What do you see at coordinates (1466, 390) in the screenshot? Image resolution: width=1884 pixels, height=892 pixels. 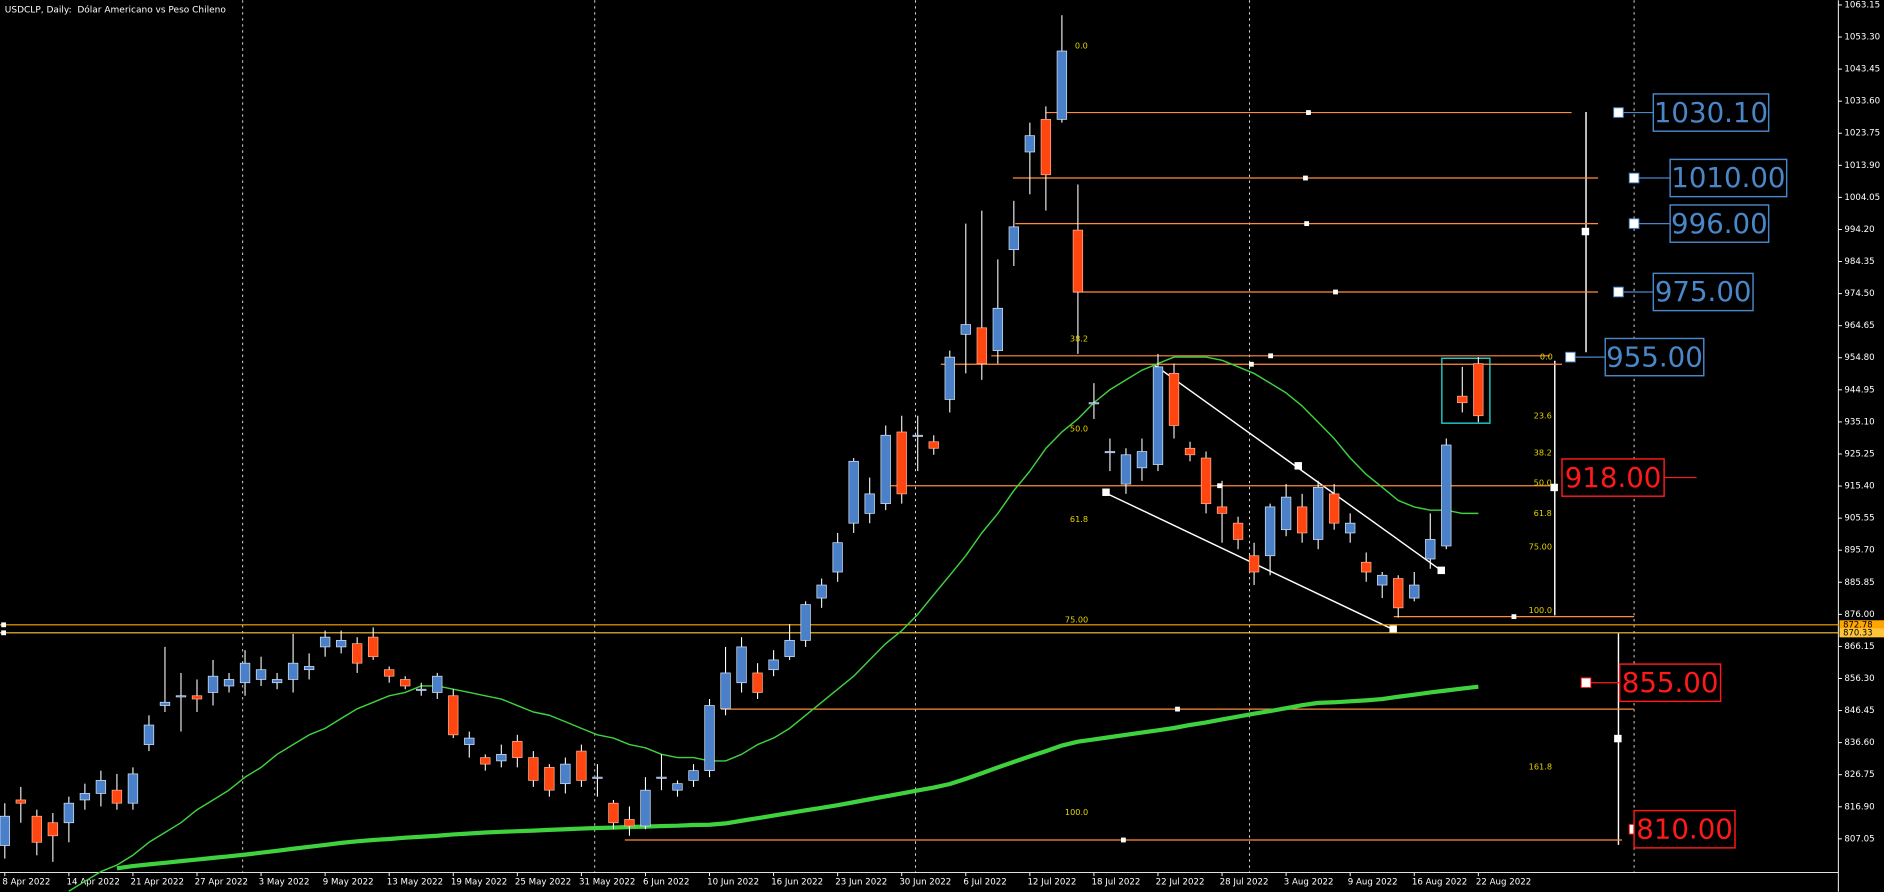 I see `highlight-box` at bounding box center [1466, 390].